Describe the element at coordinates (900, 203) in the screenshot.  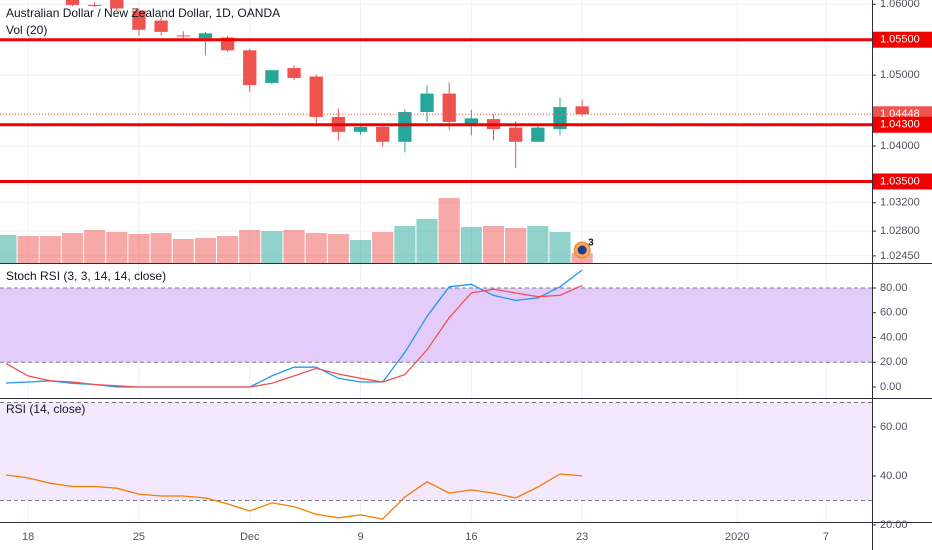
I see `y-tick-label: 1.03200` at that location.